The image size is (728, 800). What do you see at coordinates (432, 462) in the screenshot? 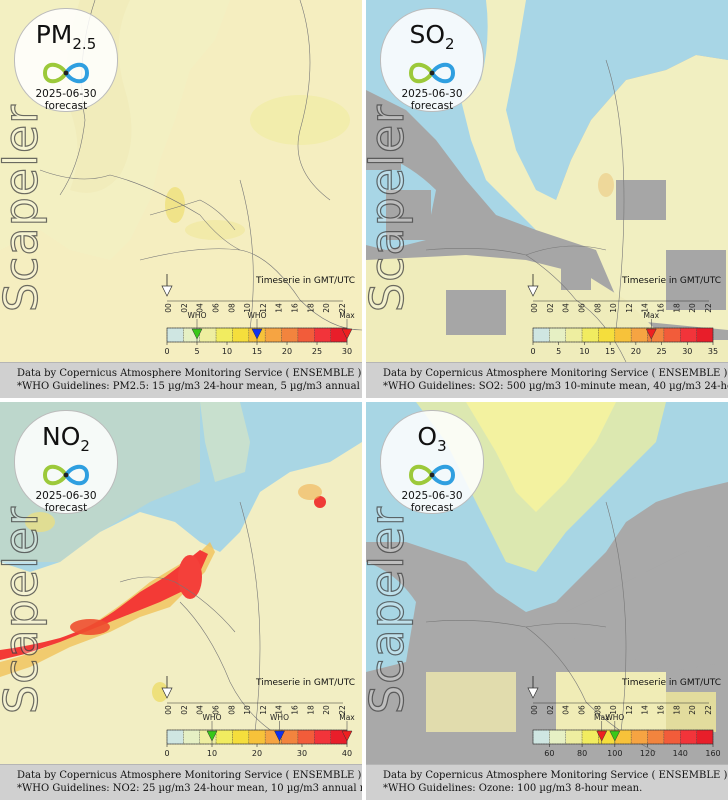
I see `pollutant-badge: O3 2025-06-30 forecast` at bounding box center [432, 462].